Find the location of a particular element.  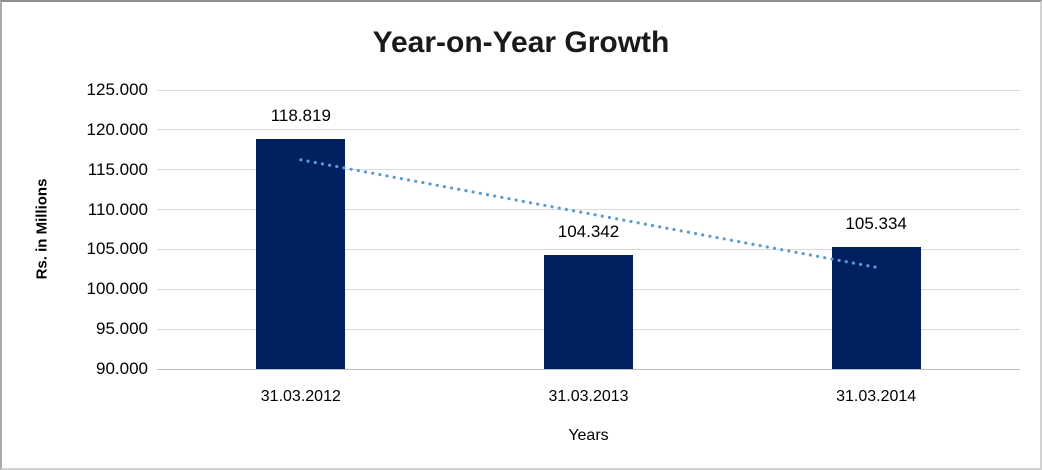

y-axis-title: Rs. in Millions is located at coordinates (42, 229).